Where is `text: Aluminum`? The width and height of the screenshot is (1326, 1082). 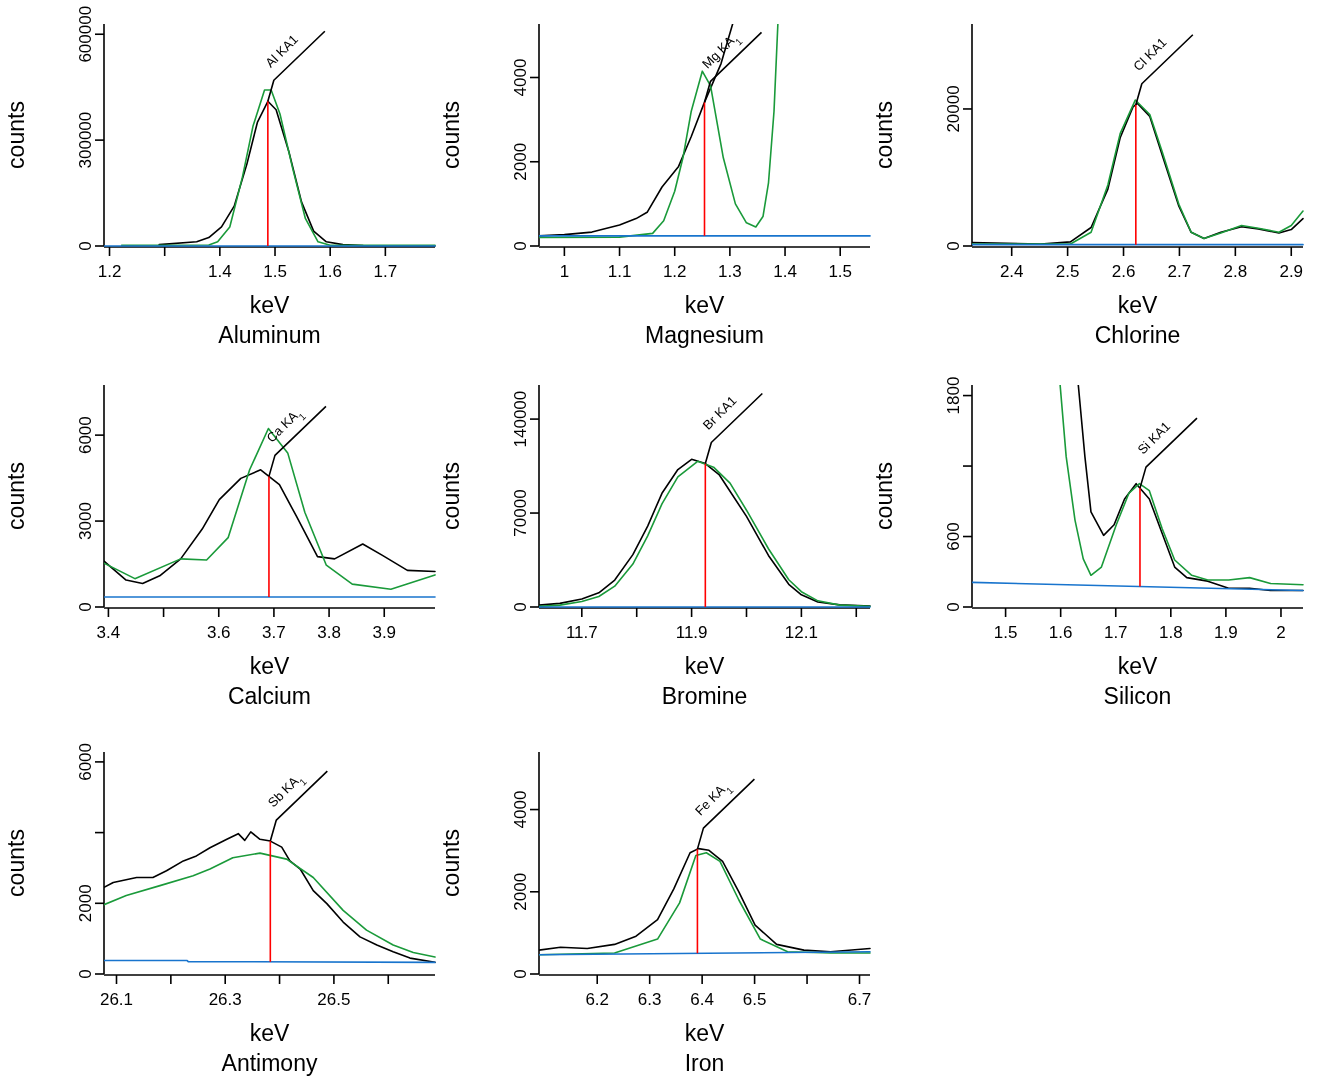
text: Aluminum is located at coordinates (269, 335).